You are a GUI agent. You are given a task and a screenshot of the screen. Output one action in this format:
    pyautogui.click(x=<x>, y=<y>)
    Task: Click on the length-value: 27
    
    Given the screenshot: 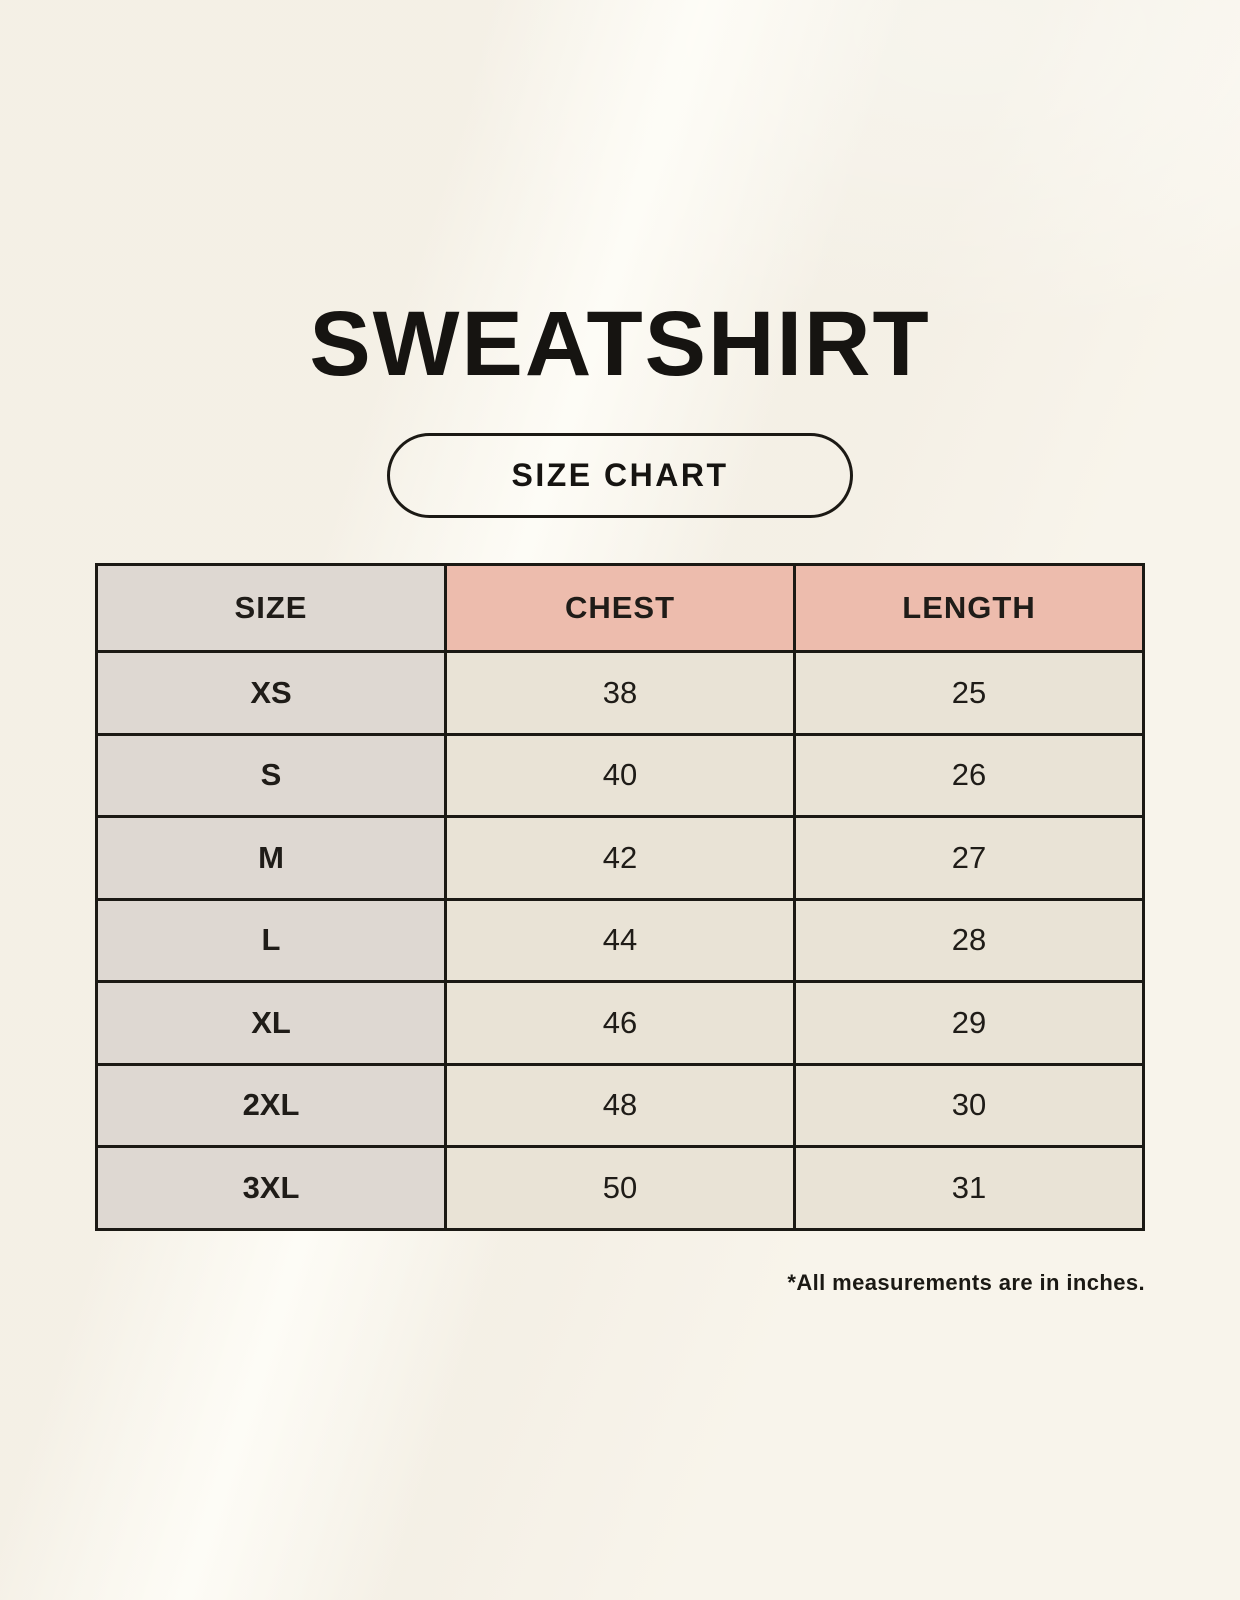 What is the action you would take?
    pyautogui.click(x=969, y=858)
    